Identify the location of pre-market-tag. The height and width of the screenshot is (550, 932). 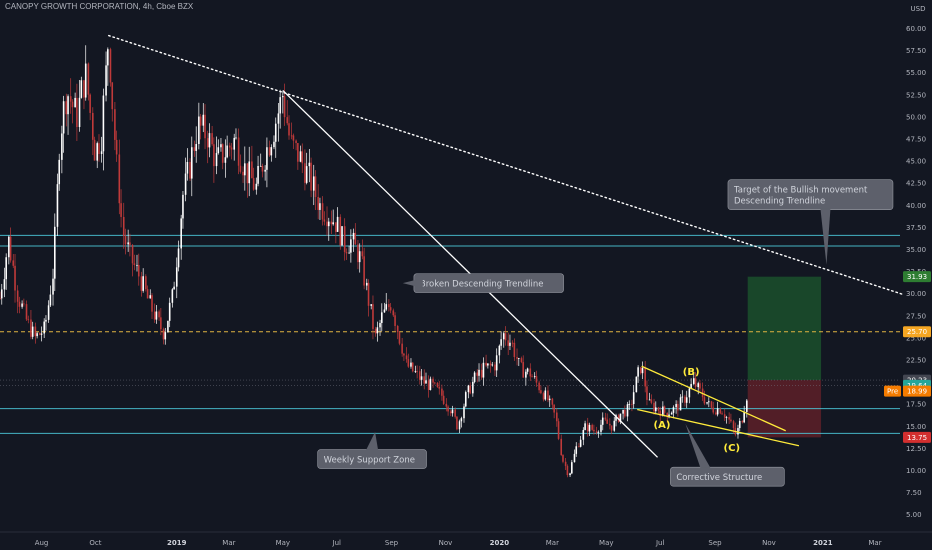
(892, 391).